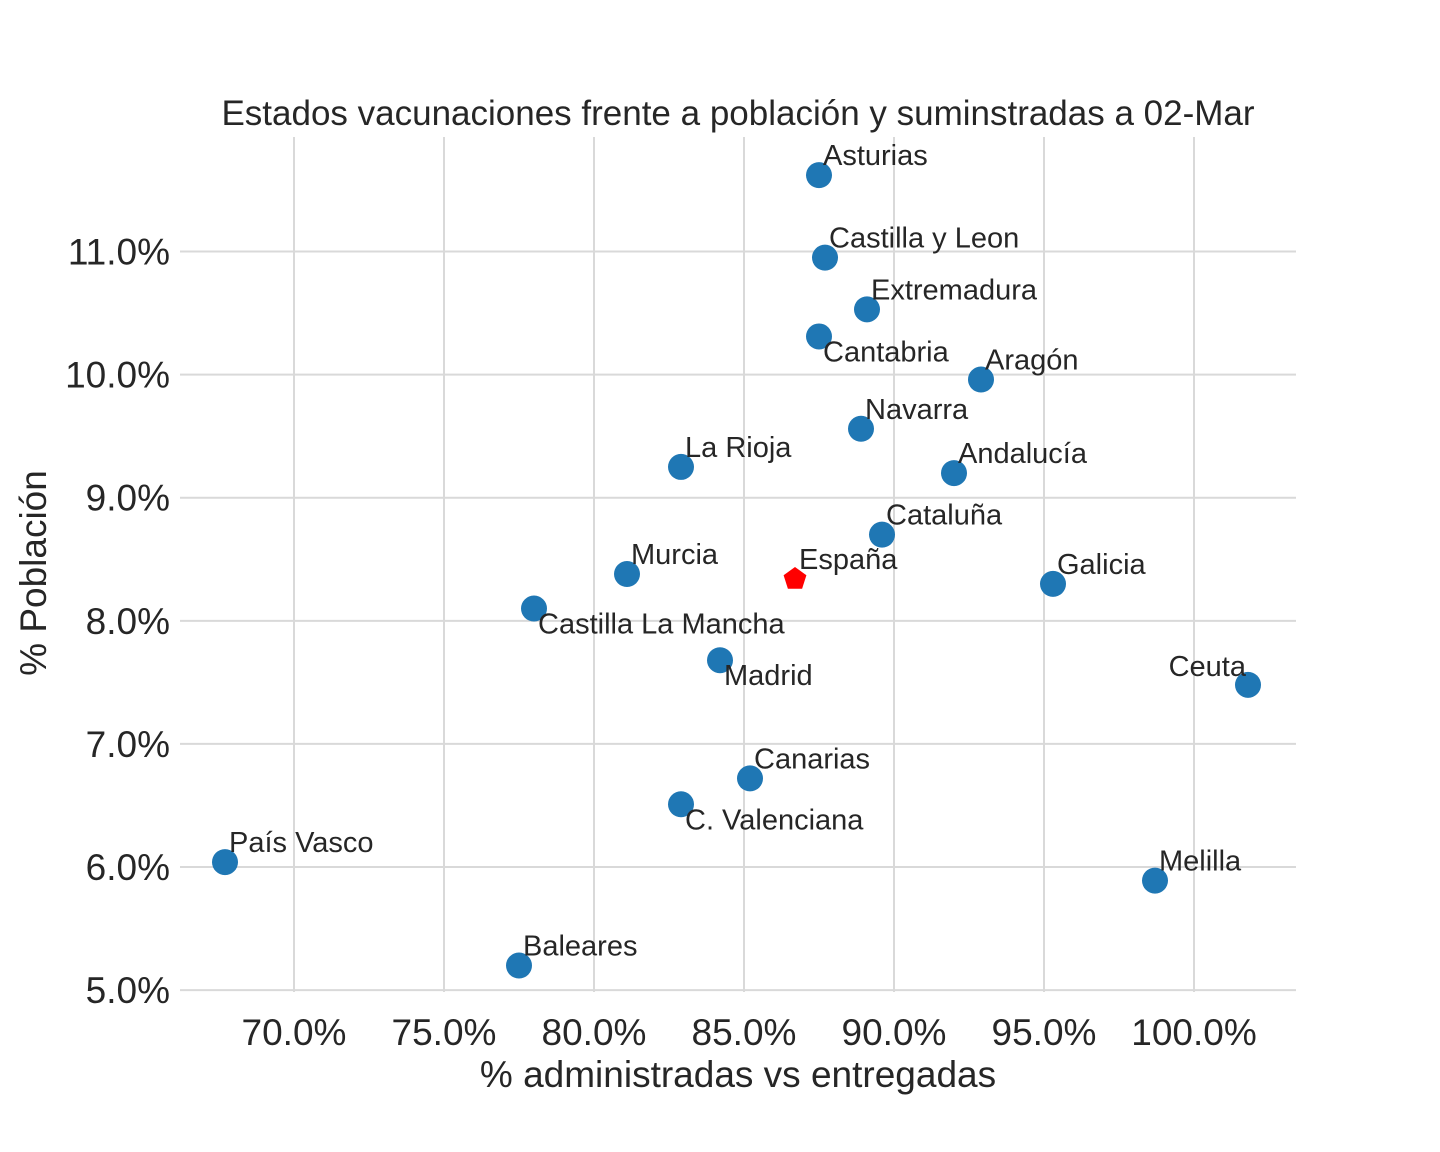  What do you see at coordinates (1248, 684) in the screenshot?
I see `point-ceuta-marker` at bounding box center [1248, 684].